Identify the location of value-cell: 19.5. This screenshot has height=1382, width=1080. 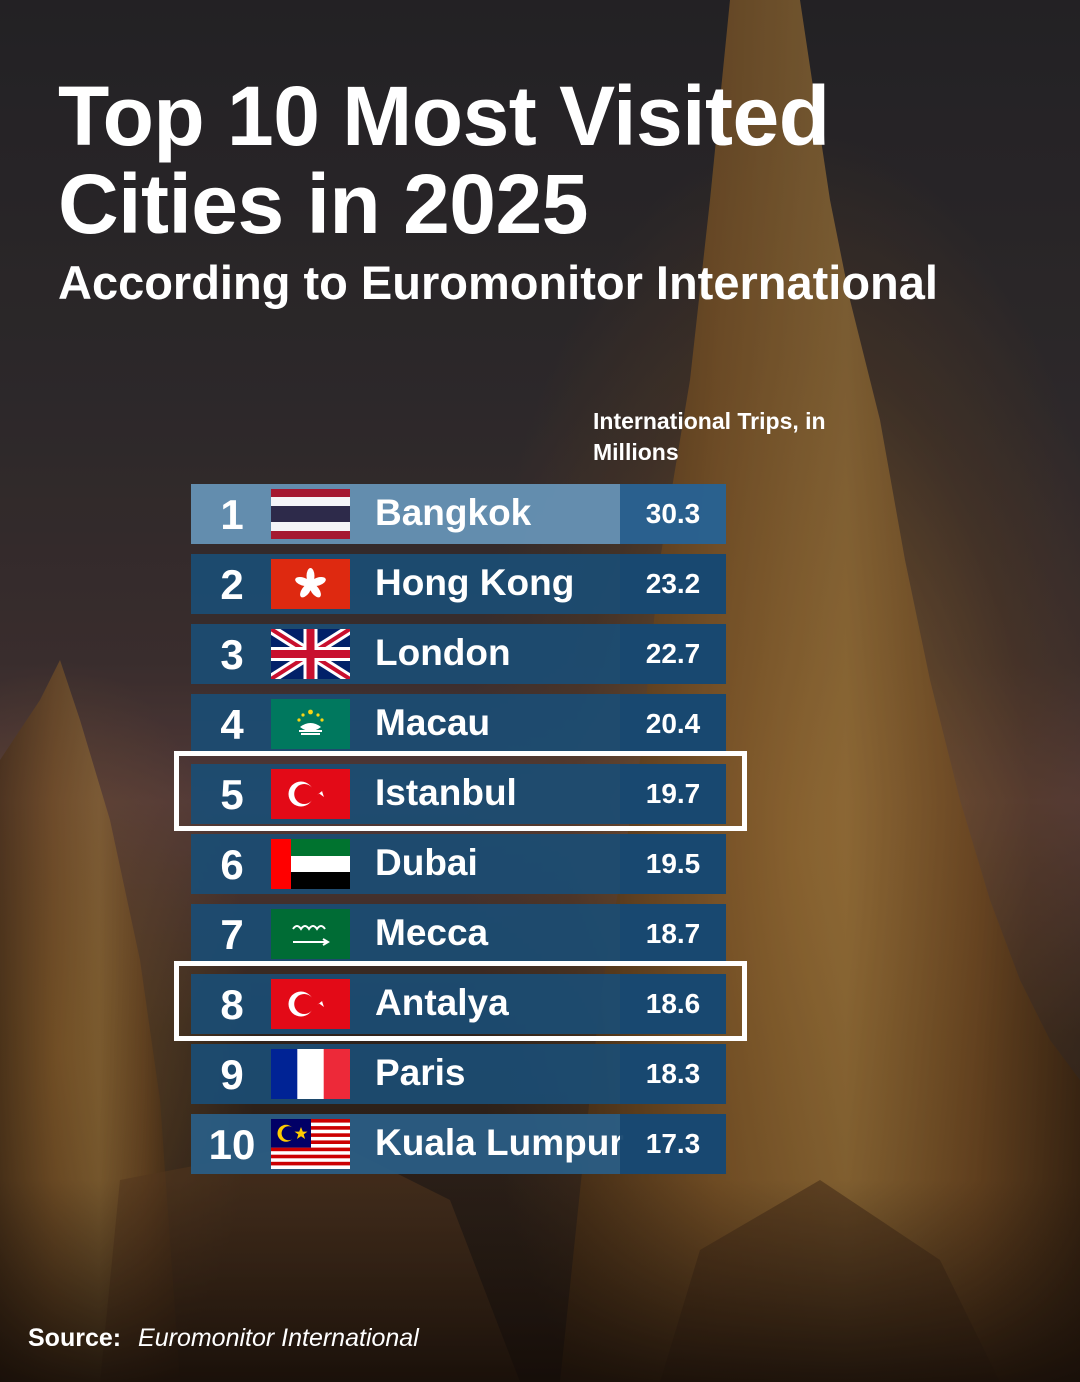
(673, 864).